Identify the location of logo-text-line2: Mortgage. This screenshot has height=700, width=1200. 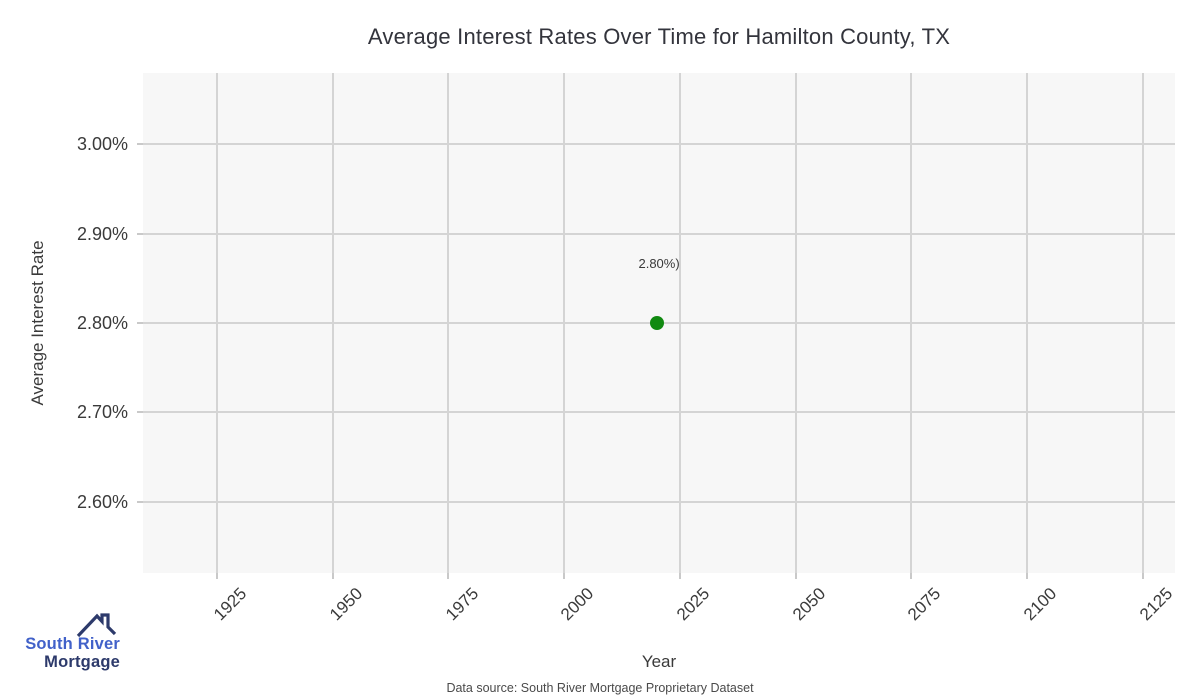
(82, 662).